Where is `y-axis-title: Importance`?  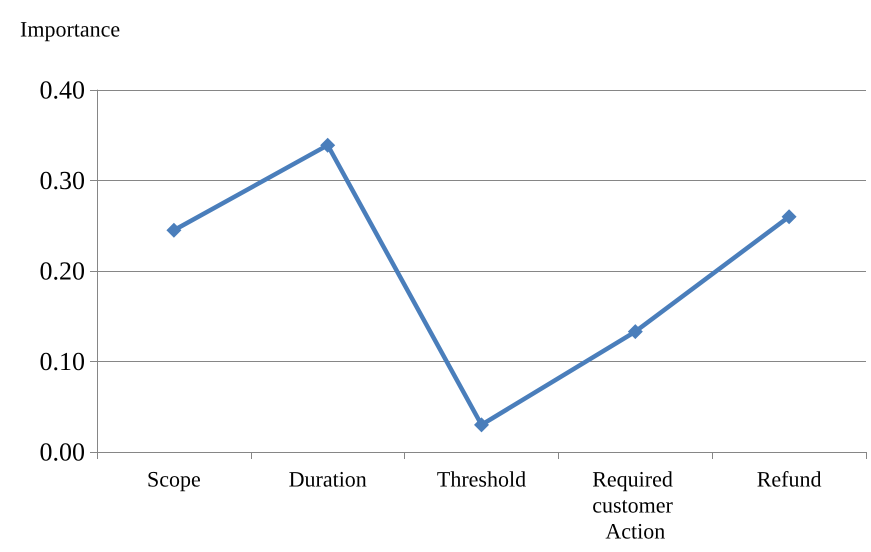 y-axis-title: Importance is located at coordinates (70, 29).